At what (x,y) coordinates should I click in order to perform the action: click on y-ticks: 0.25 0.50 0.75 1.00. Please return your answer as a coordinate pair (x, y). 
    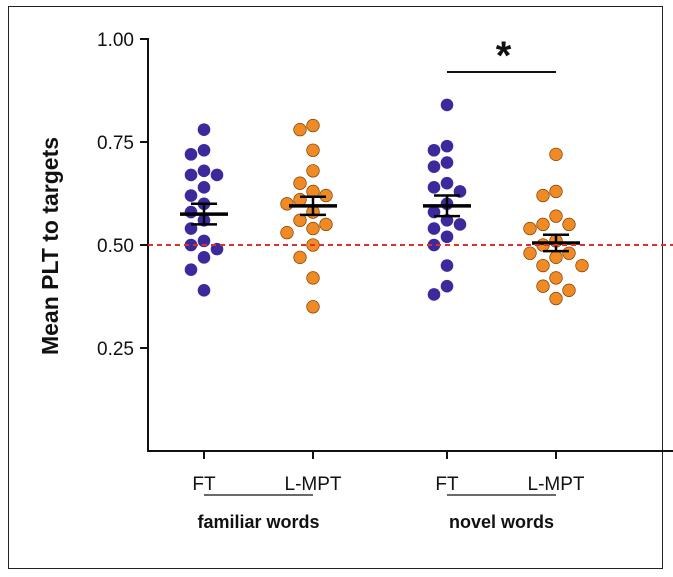
    Looking at the image, I should click on (122, 195).